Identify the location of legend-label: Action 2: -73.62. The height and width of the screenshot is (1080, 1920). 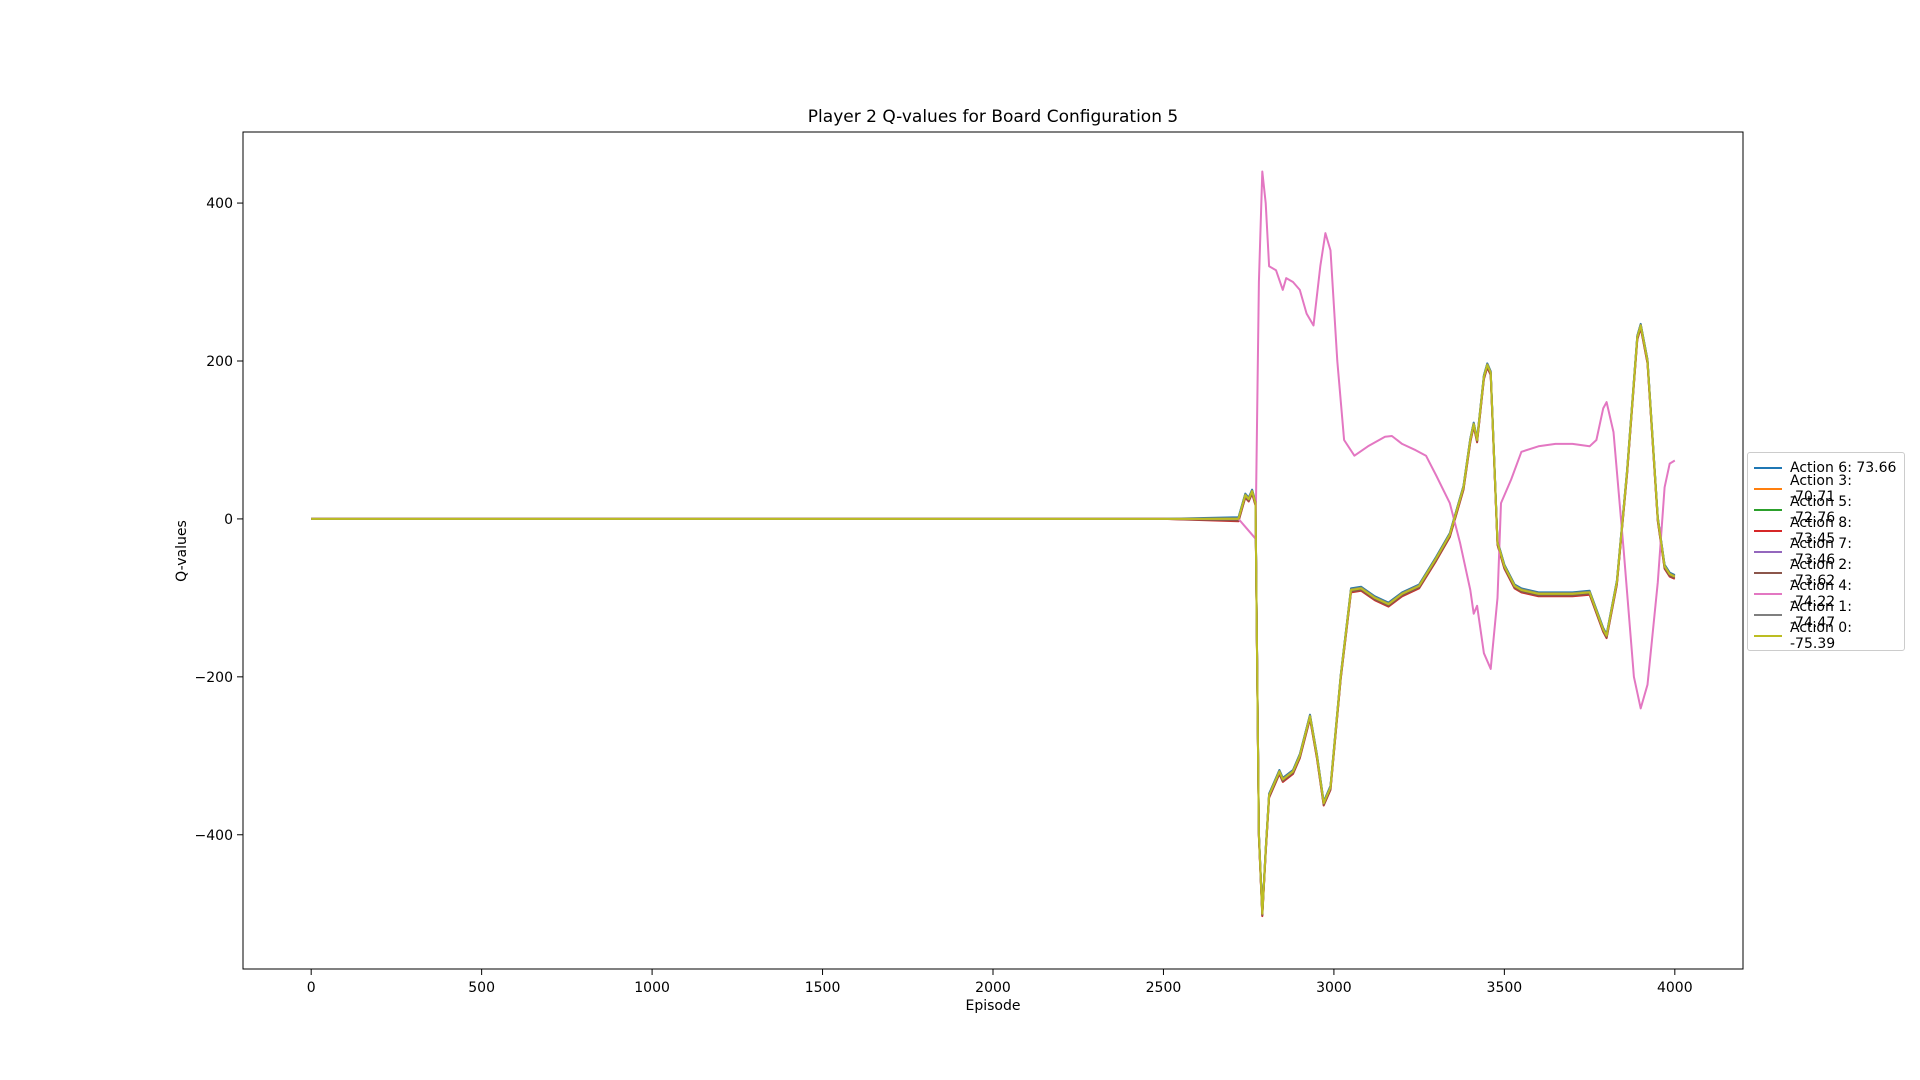
(1821, 572).